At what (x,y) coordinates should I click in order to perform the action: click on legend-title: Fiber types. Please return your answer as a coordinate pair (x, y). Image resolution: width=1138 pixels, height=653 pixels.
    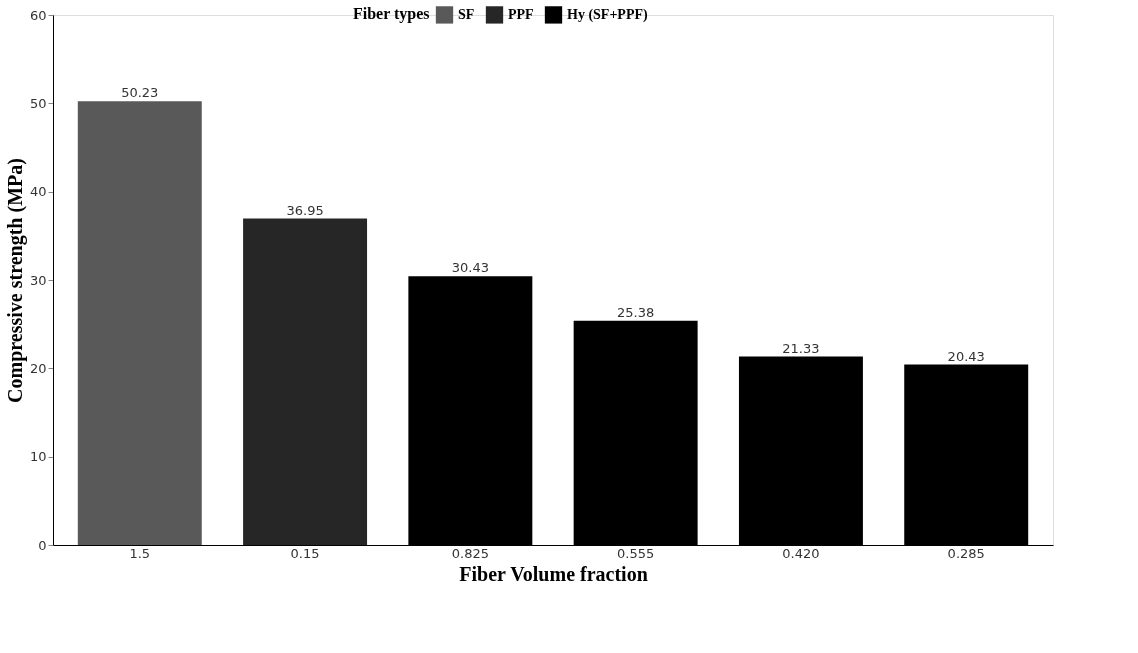
    Looking at the image, I should click on (391, 14).